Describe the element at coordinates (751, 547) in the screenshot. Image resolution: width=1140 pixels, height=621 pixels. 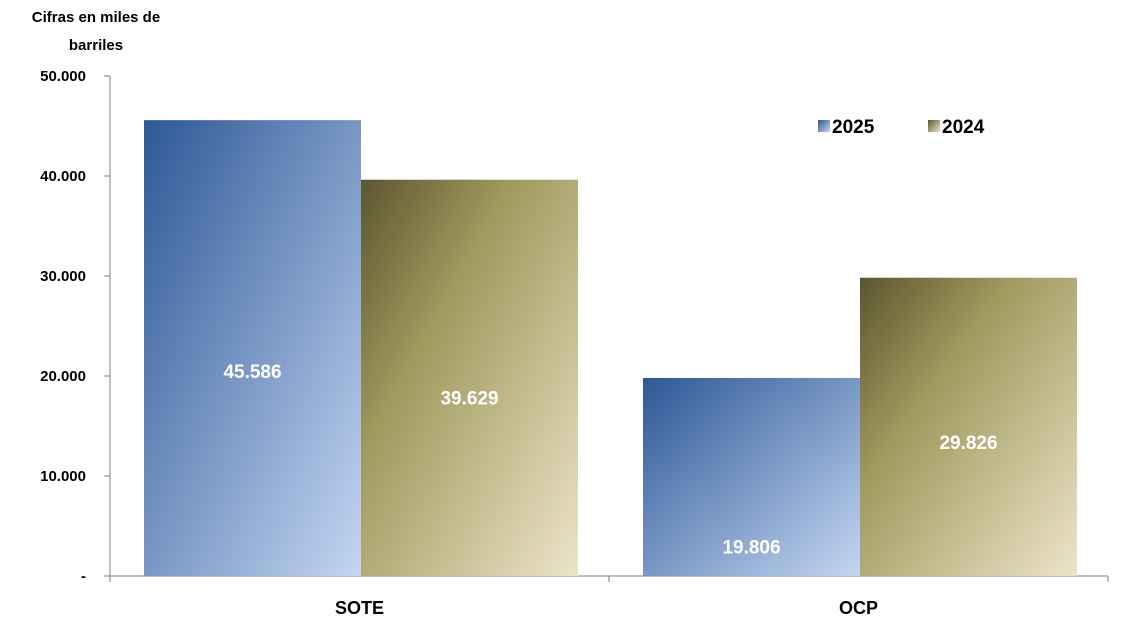
I see `data-label-ocp-2025: 19.806` at that location.